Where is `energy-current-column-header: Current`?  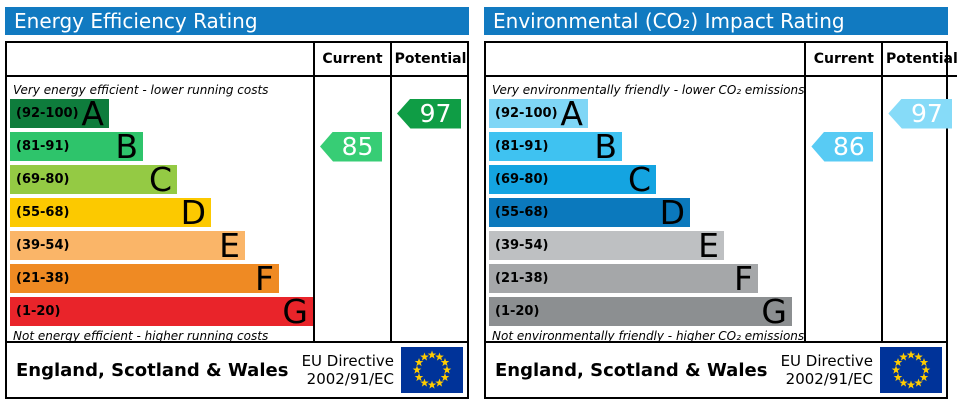
energy-current-column-header: Current is located at coordinates (351, 60).